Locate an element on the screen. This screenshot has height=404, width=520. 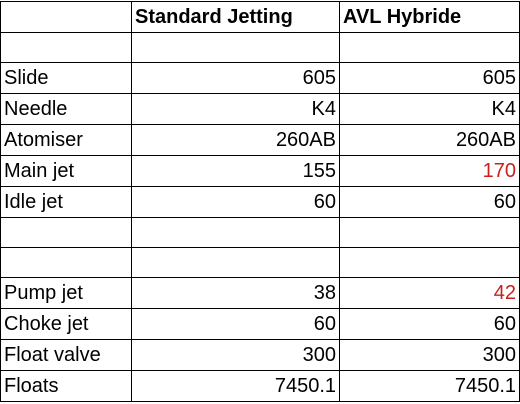
standard-value-cell: 260AB is located at coordinates (235, 140).